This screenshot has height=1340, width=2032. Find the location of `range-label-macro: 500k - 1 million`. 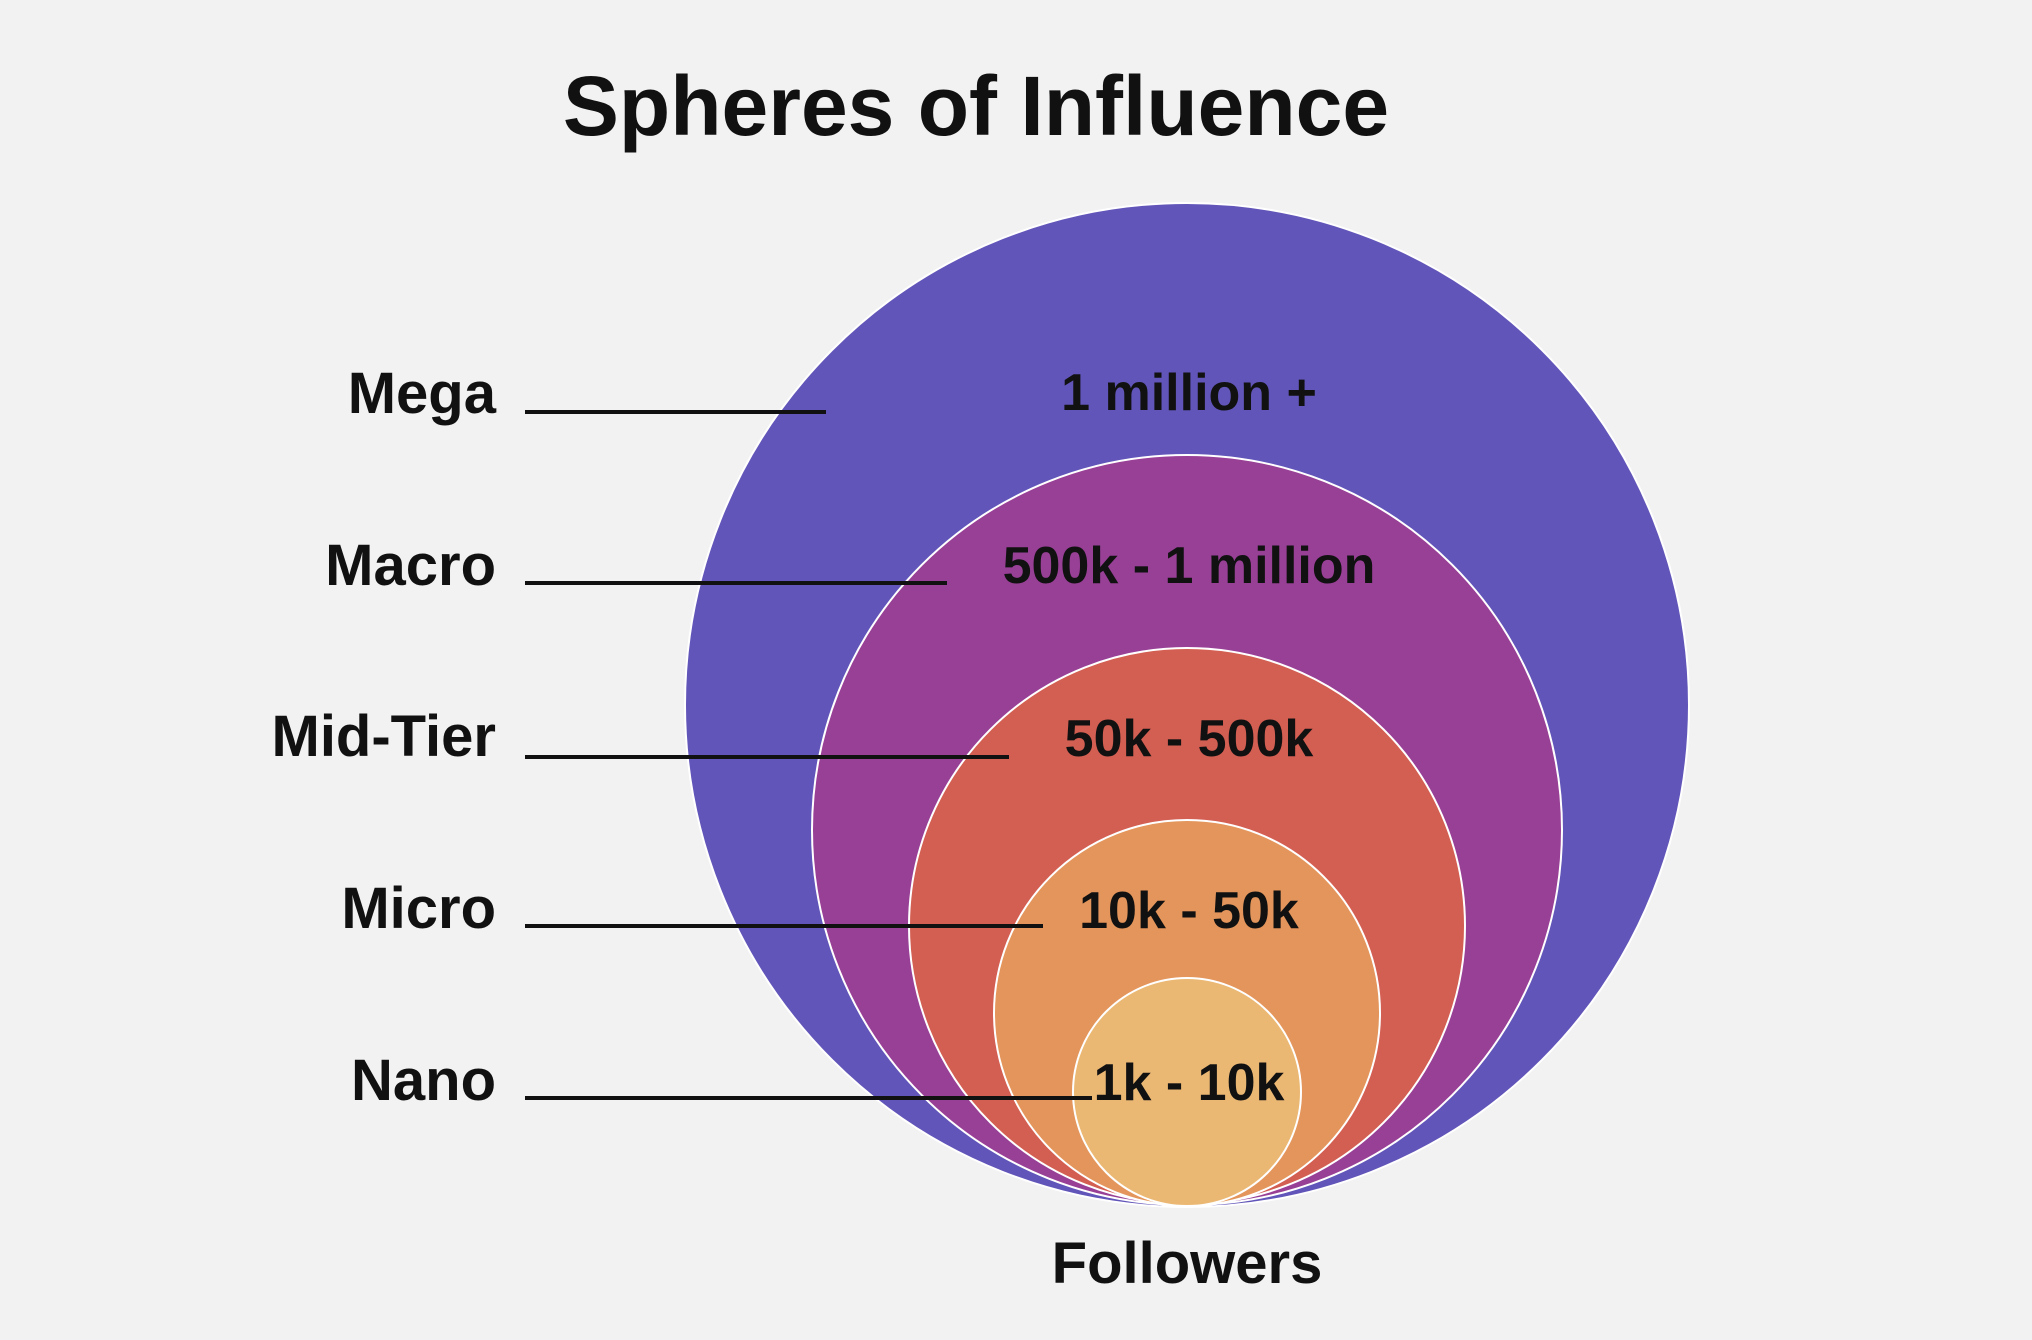

range-label-macro: 500k - 1 million is located at coordinates (1189, 566).